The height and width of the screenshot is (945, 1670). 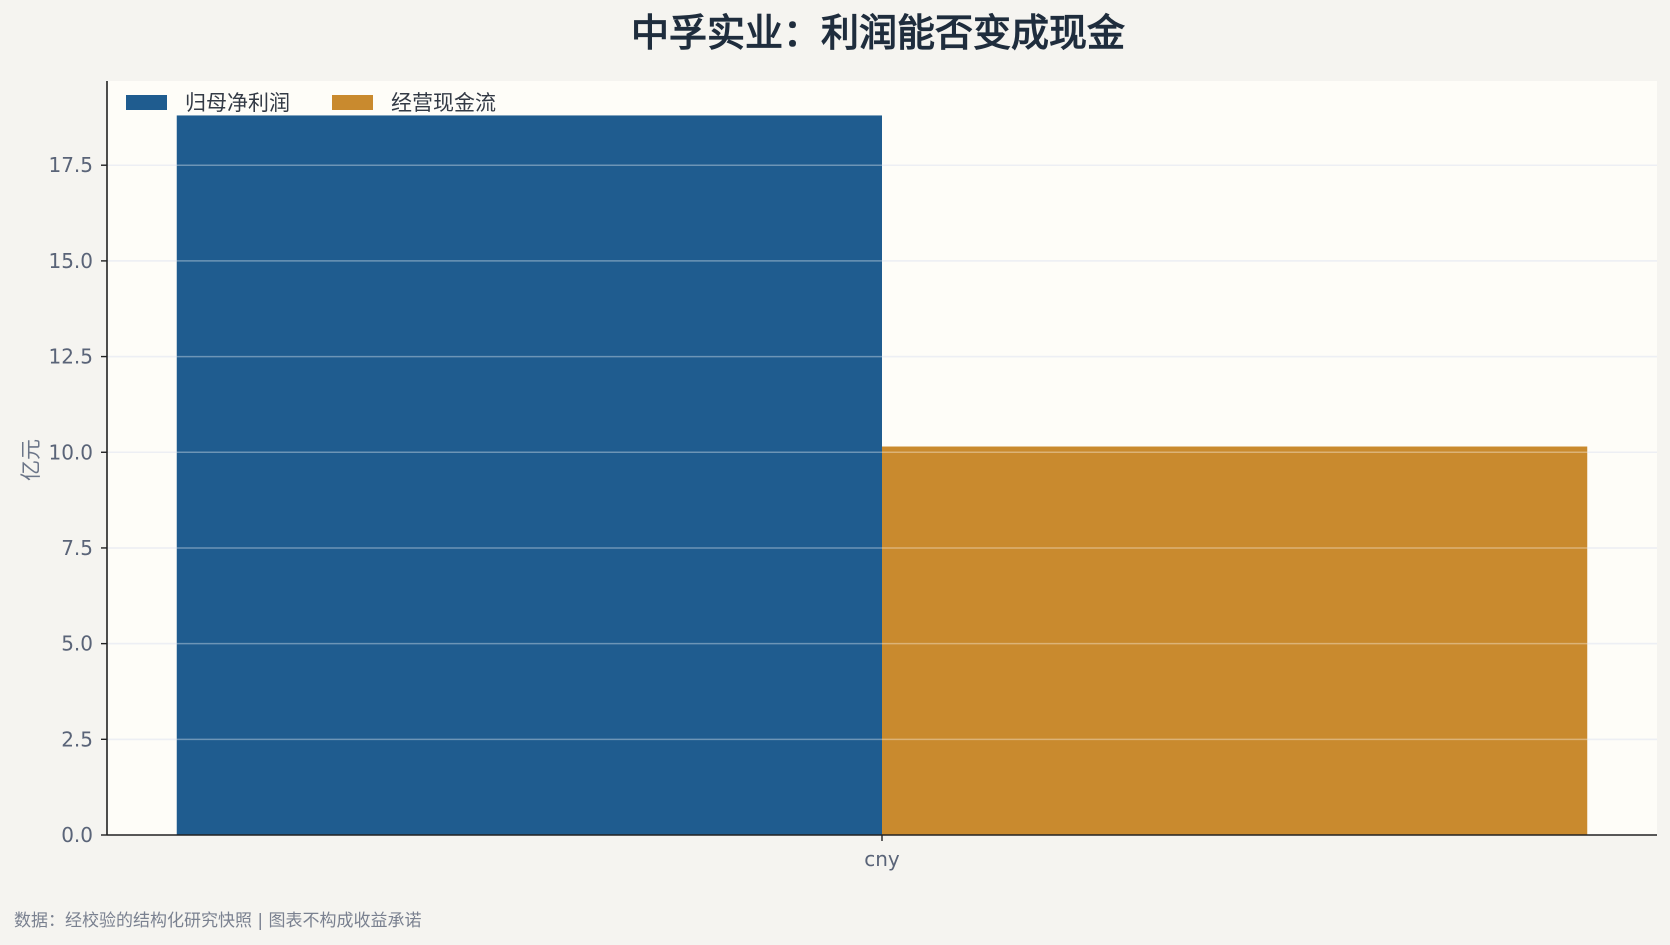 I want to click on y-axis-label: 亿元, so click(x=31, y=460).